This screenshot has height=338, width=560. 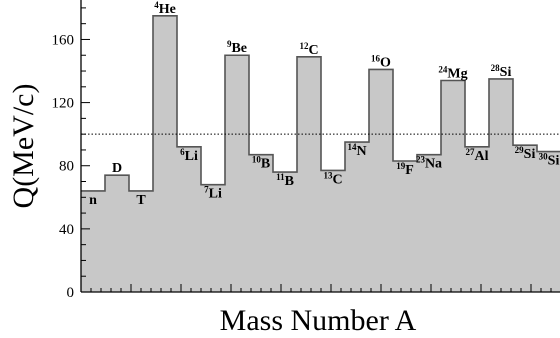 I want to click on nuclide-label: n, so click(x=93, y=200).